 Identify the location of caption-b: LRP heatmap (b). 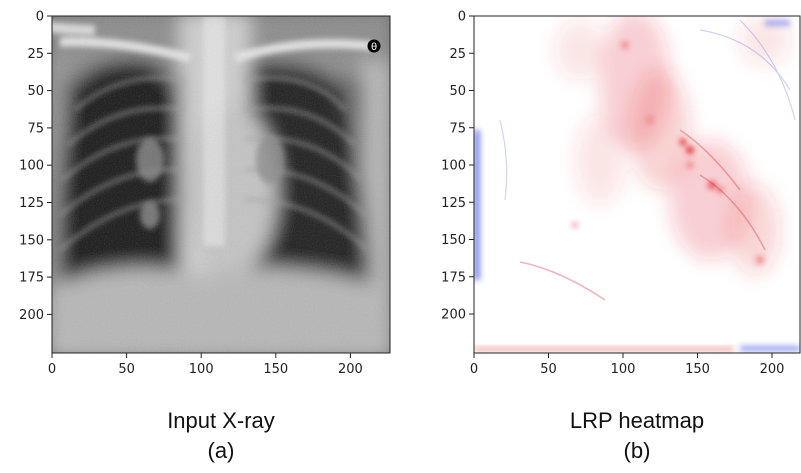
(637, 436).